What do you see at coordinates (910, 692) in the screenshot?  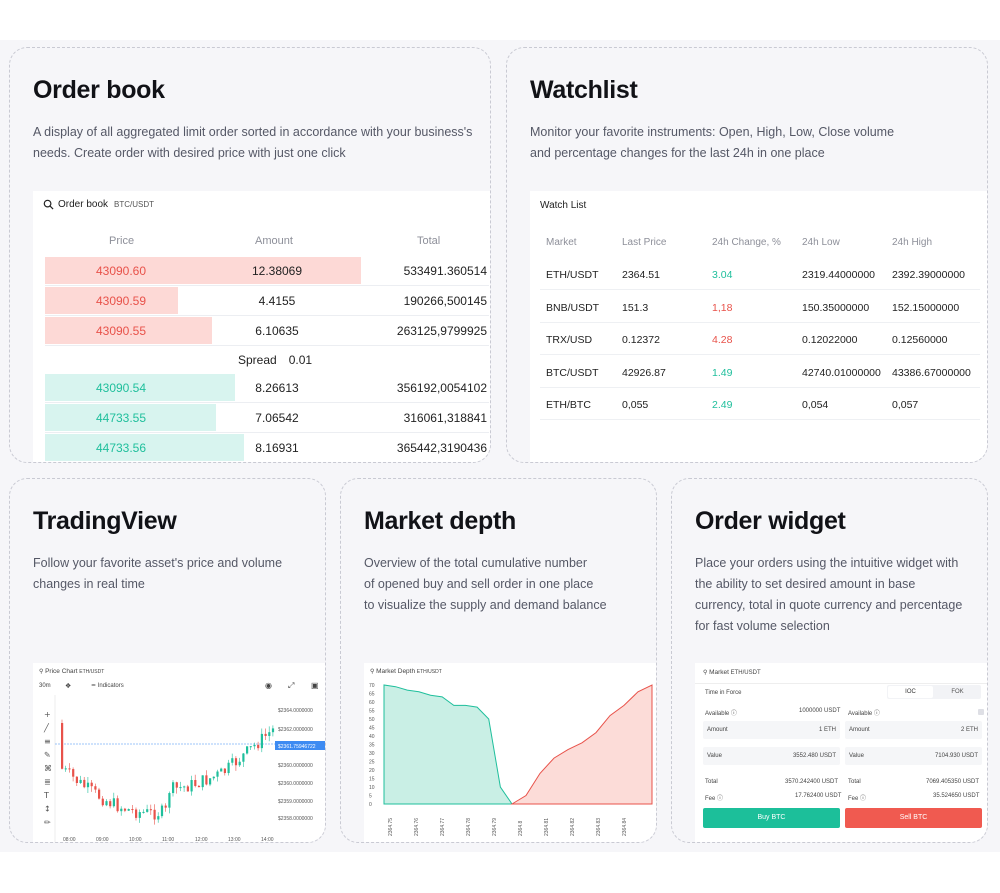 I see `tif-ioc-option: IOC` at bounding box center [910, 692].